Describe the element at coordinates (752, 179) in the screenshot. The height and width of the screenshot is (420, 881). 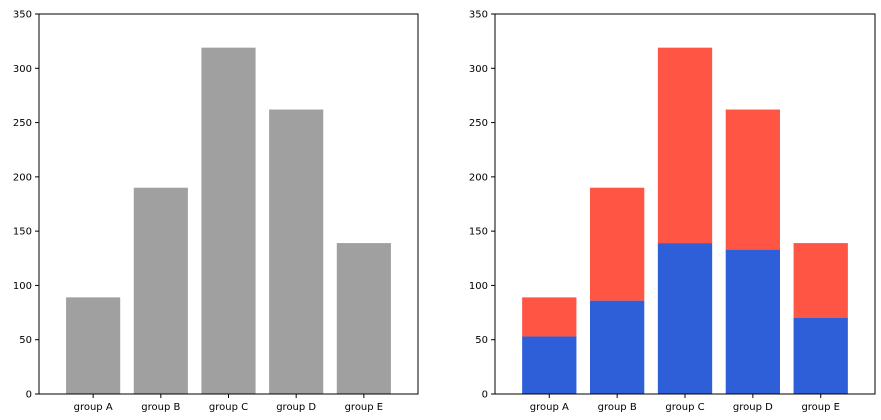
I see `bar-series1-group-d` at that location.